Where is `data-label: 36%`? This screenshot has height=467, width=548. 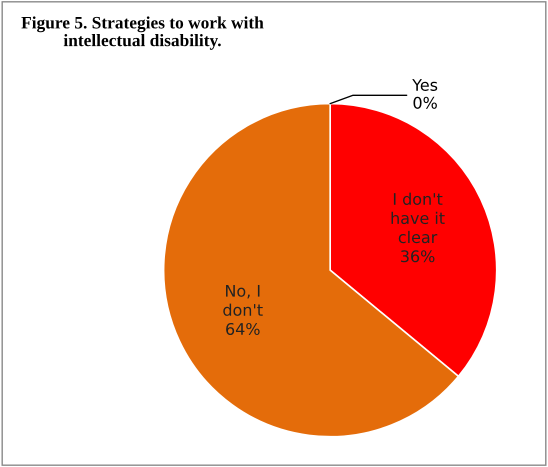 data-label: 36% is located at coordinates (417, 256).